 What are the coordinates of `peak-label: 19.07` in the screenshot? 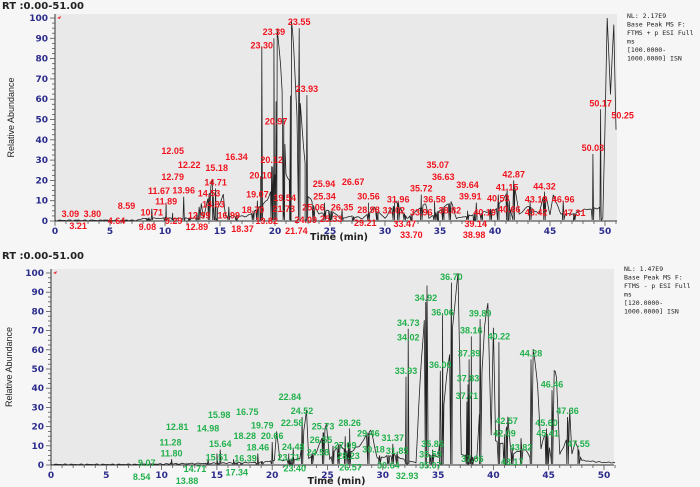 It's located at (257, 195).